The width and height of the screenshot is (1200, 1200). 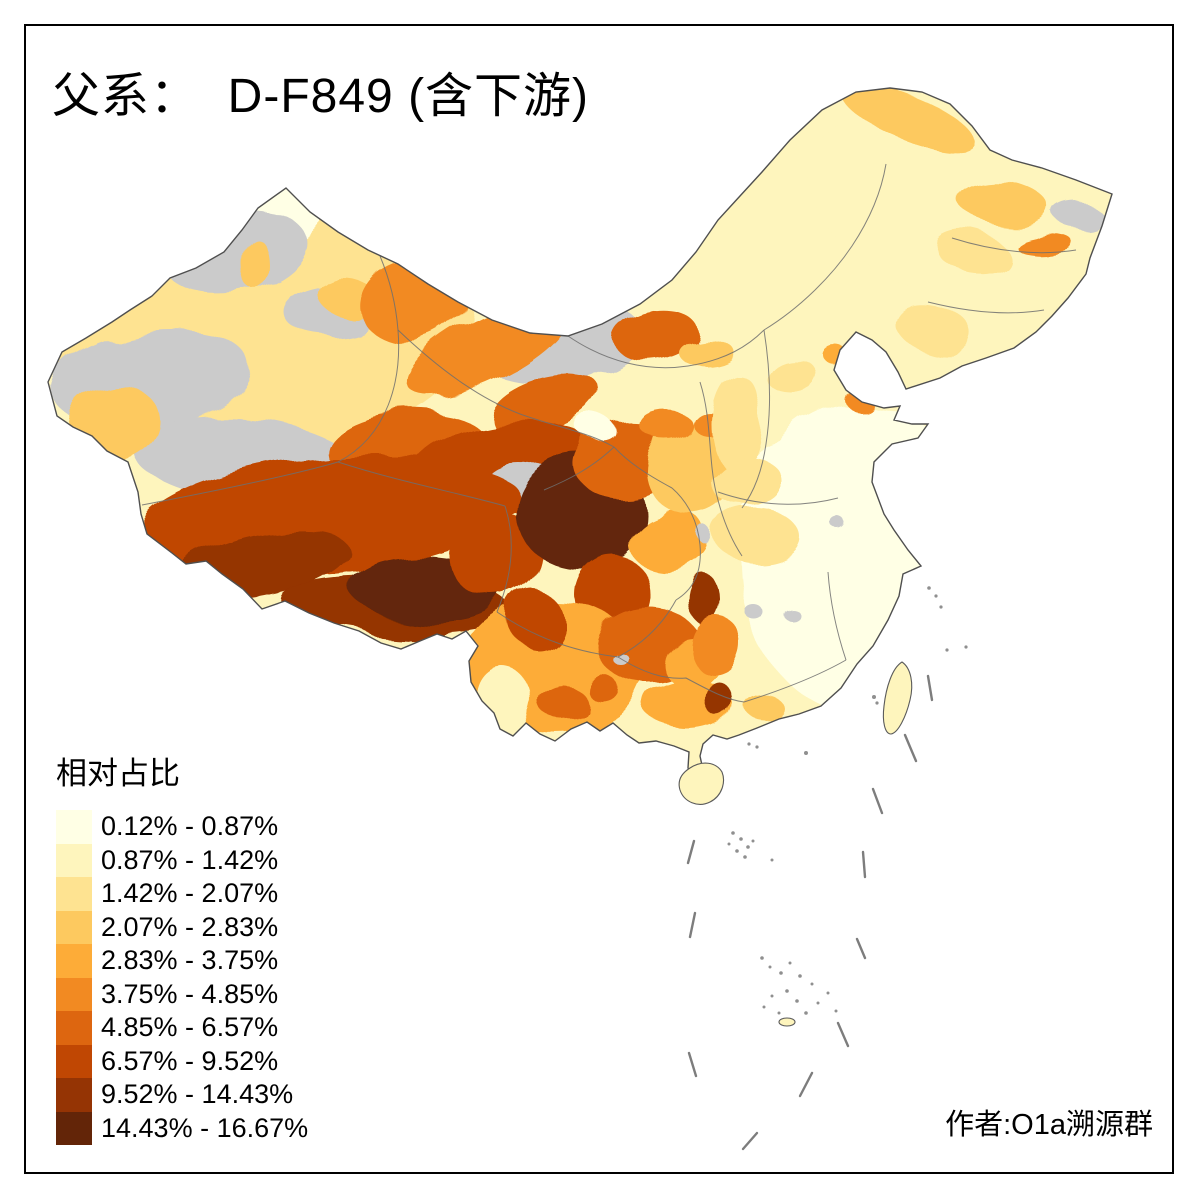 I want to click on region-bayannur, so click(x=655, y=335).